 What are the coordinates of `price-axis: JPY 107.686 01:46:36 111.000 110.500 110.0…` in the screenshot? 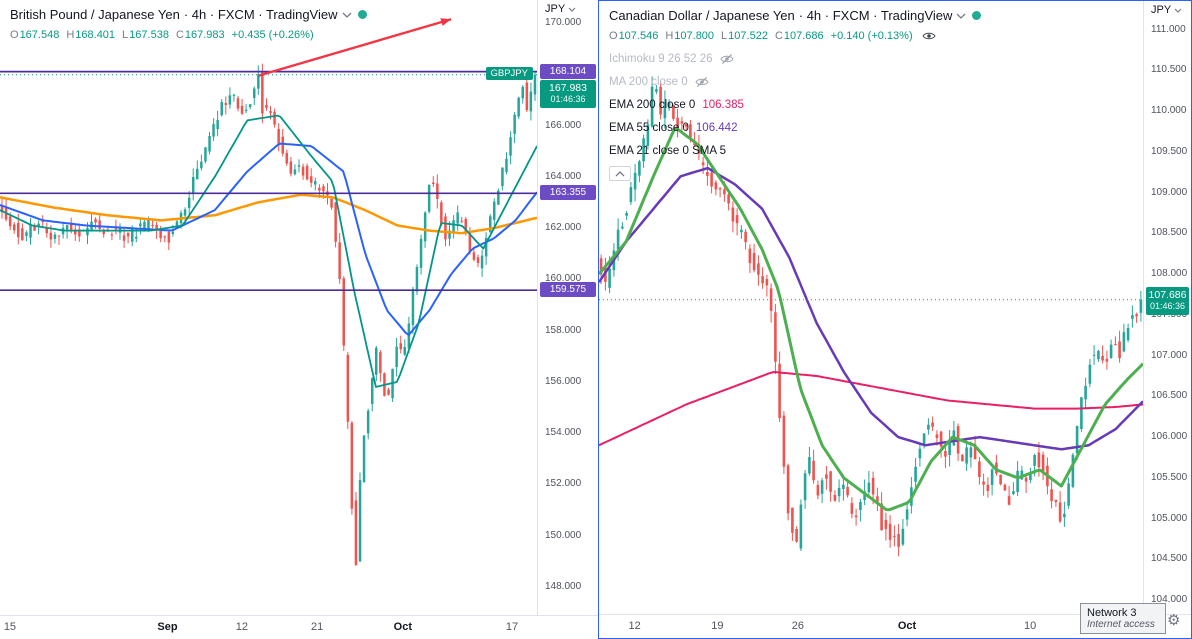 It's located at (1167, 307).